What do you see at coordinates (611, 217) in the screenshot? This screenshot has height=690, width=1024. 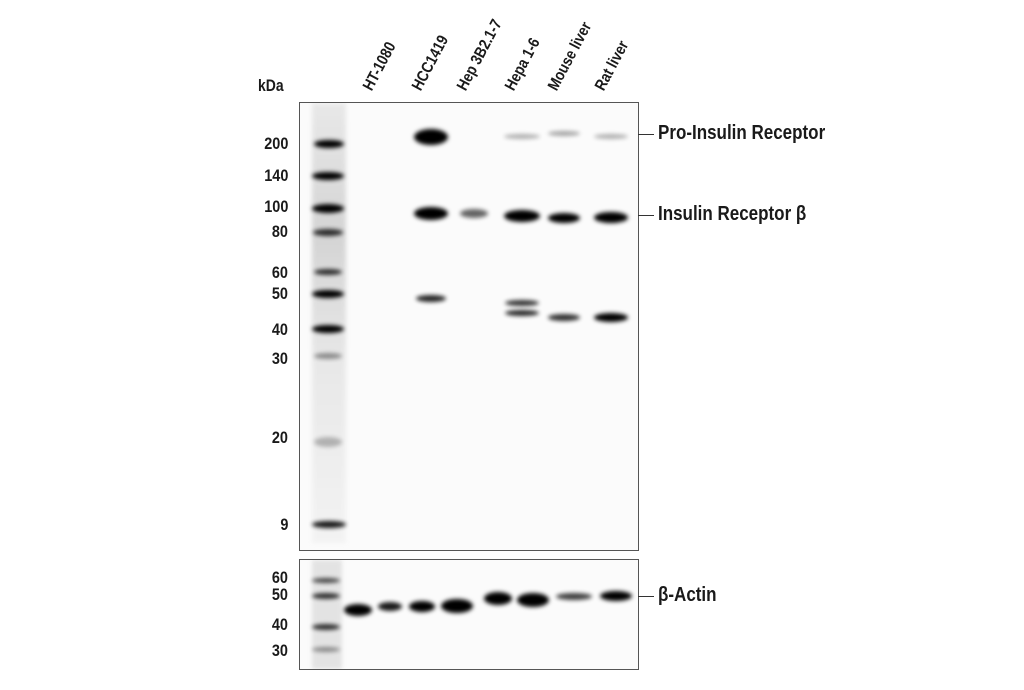 I see `rat-ir-beta-band` at bounding box center [611, 217].